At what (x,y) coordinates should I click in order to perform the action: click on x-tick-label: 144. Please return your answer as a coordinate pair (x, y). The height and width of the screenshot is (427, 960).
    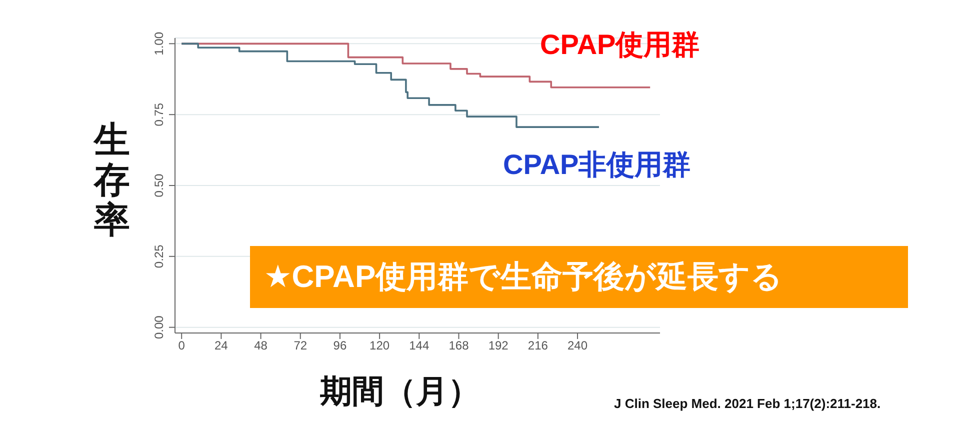
    Looking at the image, I should click on (419, 345).